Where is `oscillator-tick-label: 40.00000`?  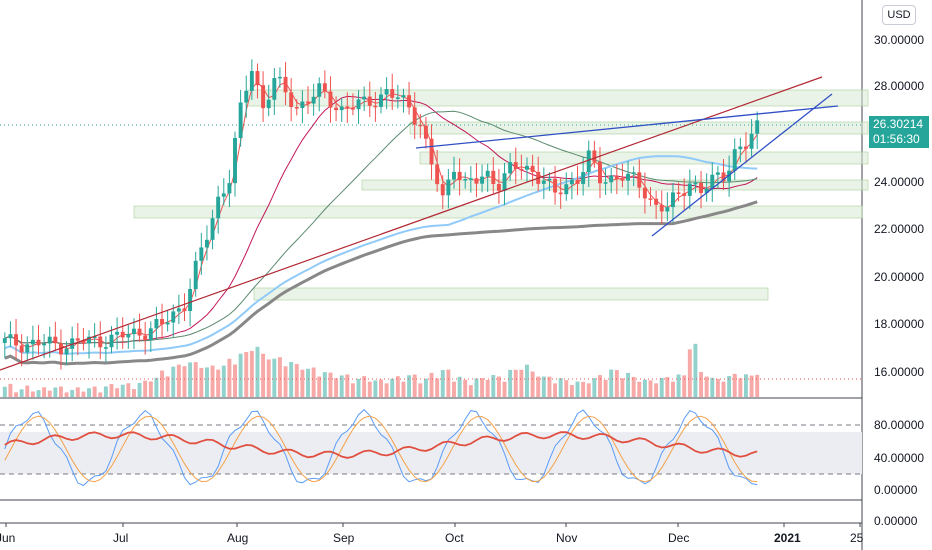 oscillator-tick-label: 40.00000 is located at coordinates (899, 458).